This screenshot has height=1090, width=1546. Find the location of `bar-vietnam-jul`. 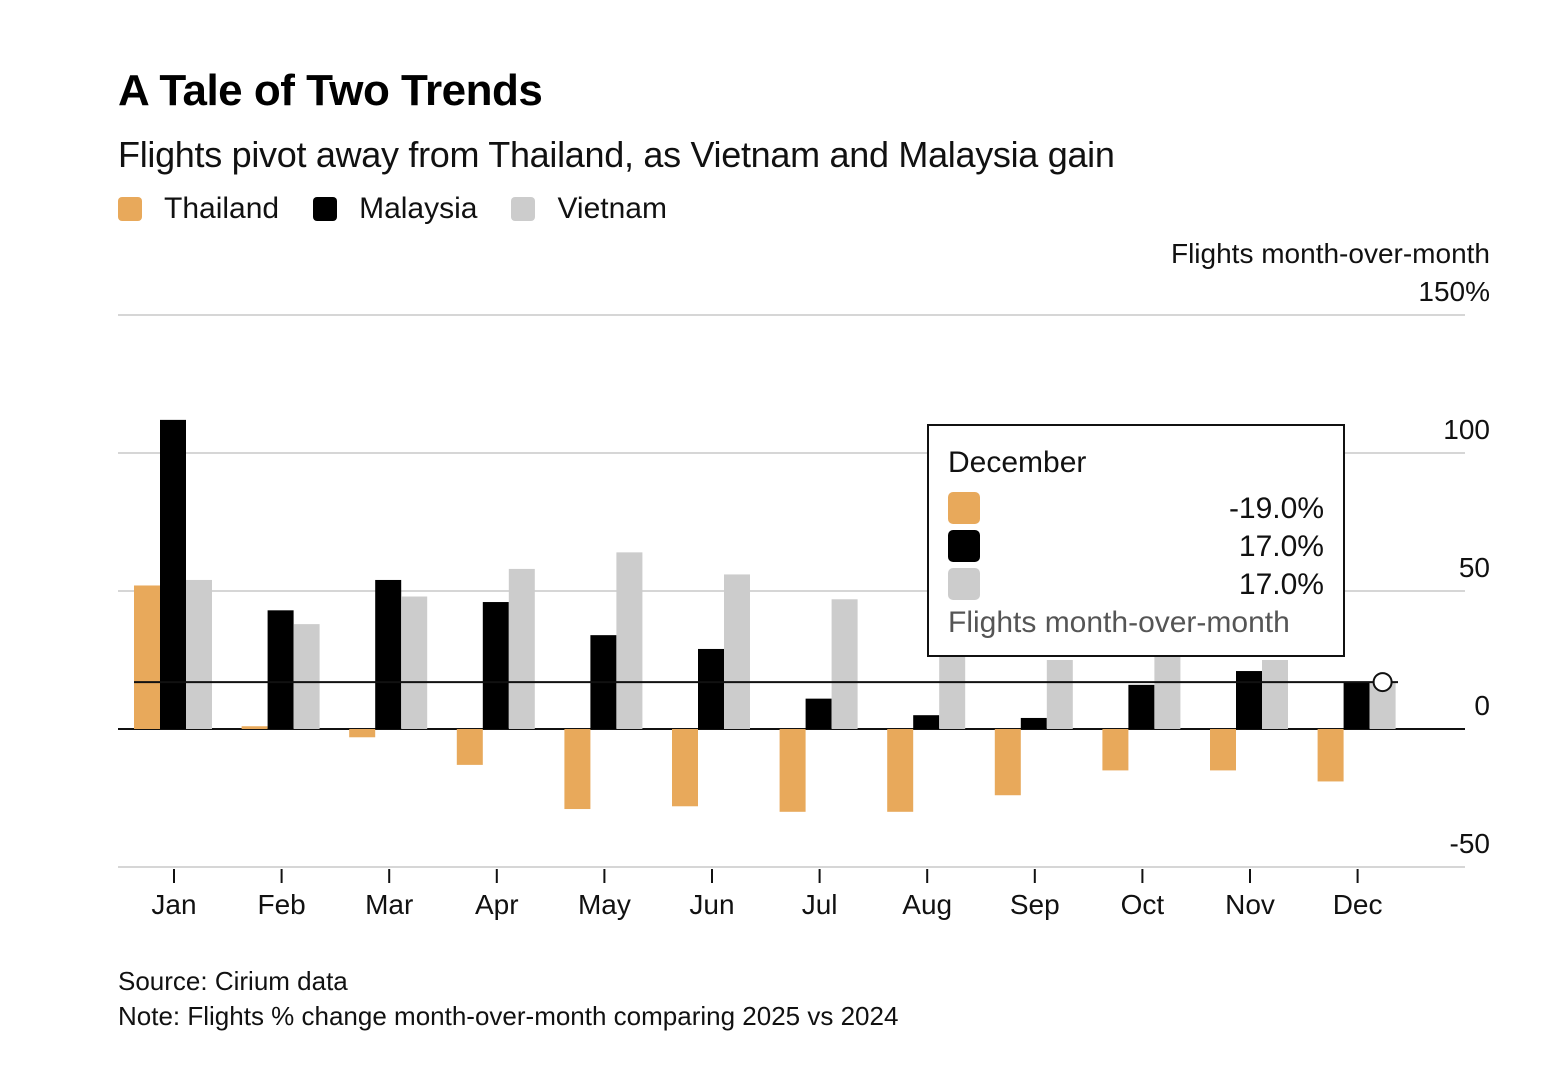

bar-vietnam-jul is located at coordinates (844, 664).